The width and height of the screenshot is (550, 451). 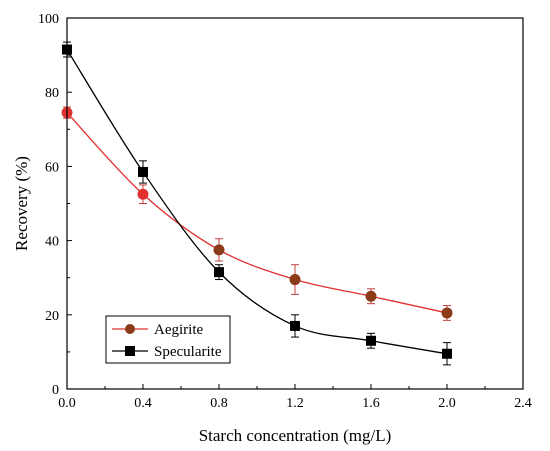 I want to click on x-tick-label: 0.8, so click(x=219, y=403).